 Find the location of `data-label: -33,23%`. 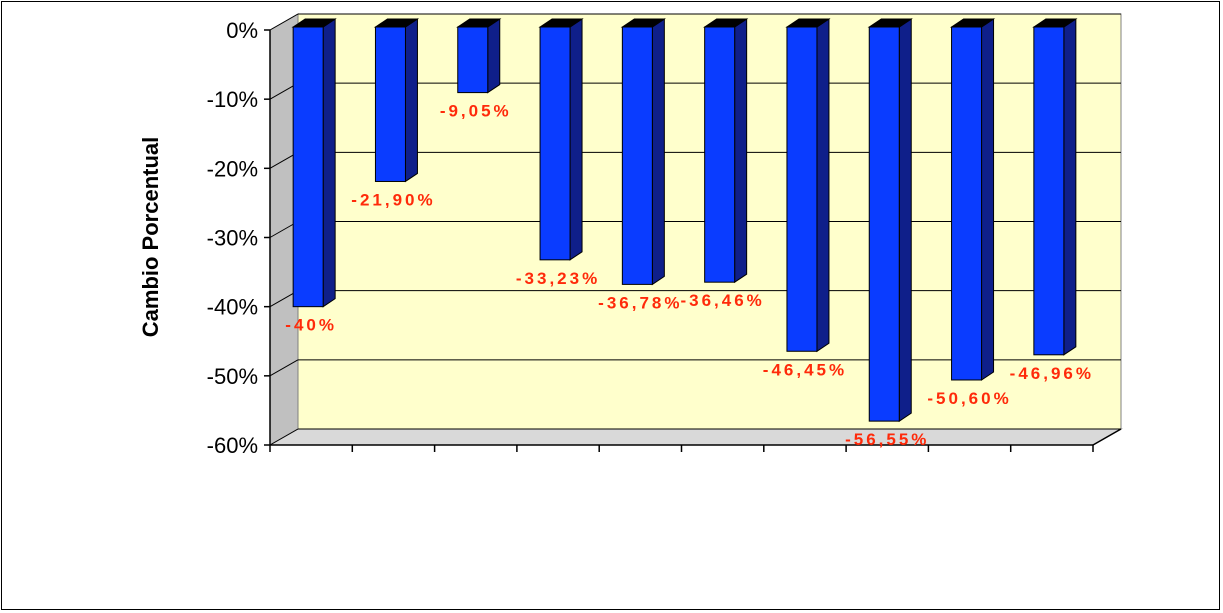

data-label: -33,23% is located at coordinates (558, 278).